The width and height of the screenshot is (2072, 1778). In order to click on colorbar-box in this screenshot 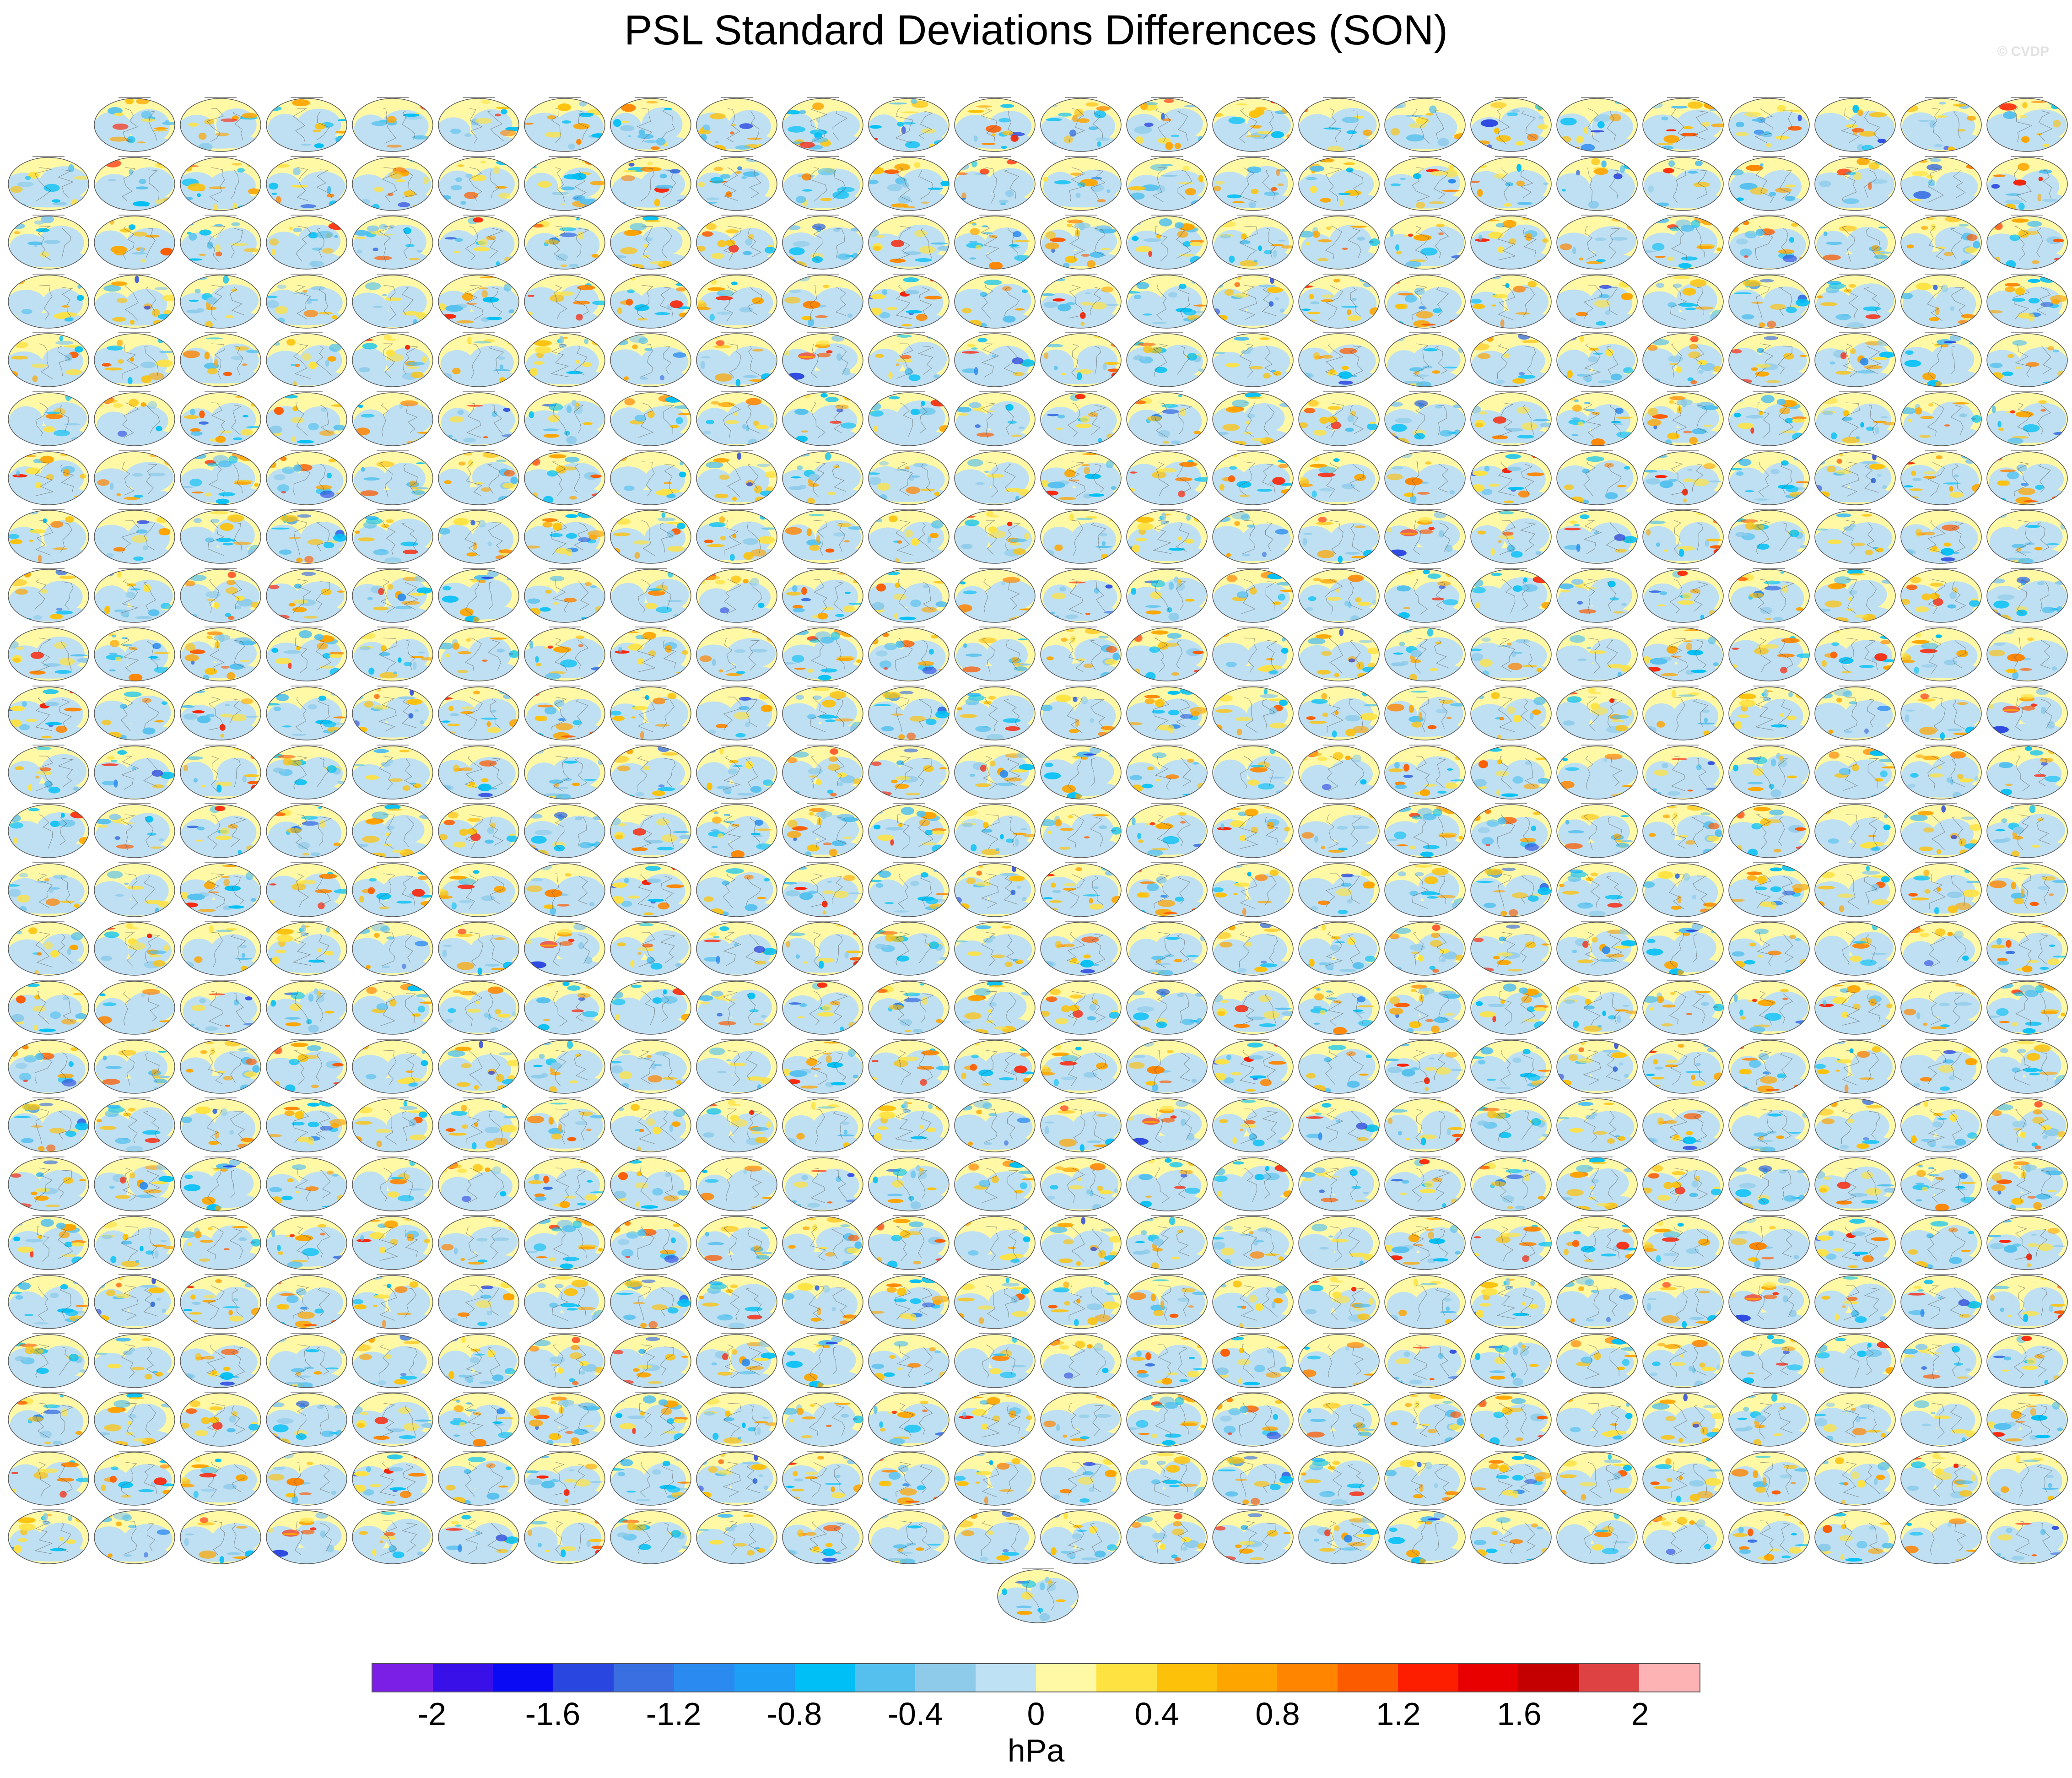, I will do `click(1368, 1678)`.